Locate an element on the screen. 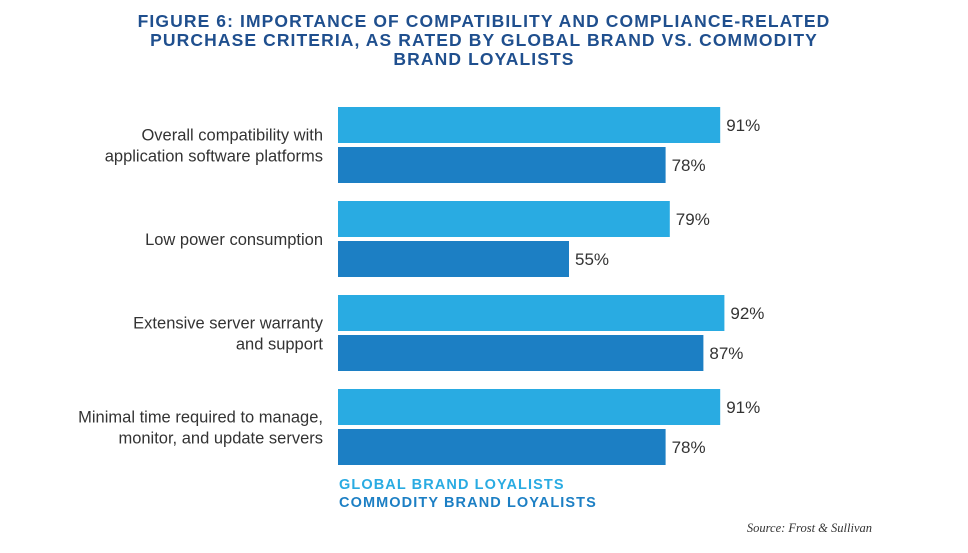 This screenshot has width=968, height=553. category-label: monitor, and update servers is located at coordinates (220, 439).